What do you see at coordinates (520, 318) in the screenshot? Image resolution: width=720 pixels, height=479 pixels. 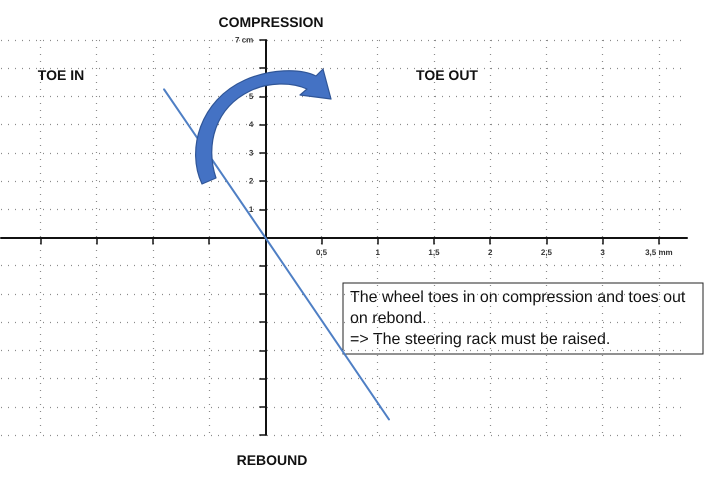 I see `annotation: The wheel toes in on compression and toes out on rebond. => The steering rack must be raised.` at bounding box center [520, 318].